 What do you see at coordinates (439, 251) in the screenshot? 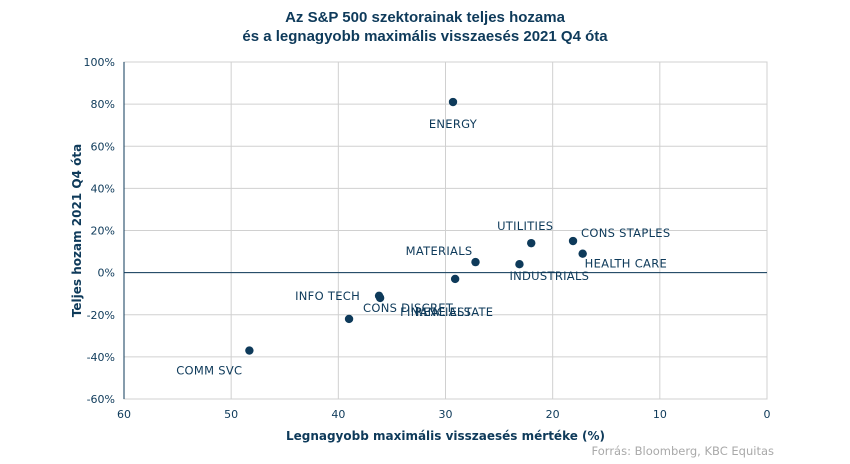
I see `data-label: MATERIALS` at bounding box center [439, 251].